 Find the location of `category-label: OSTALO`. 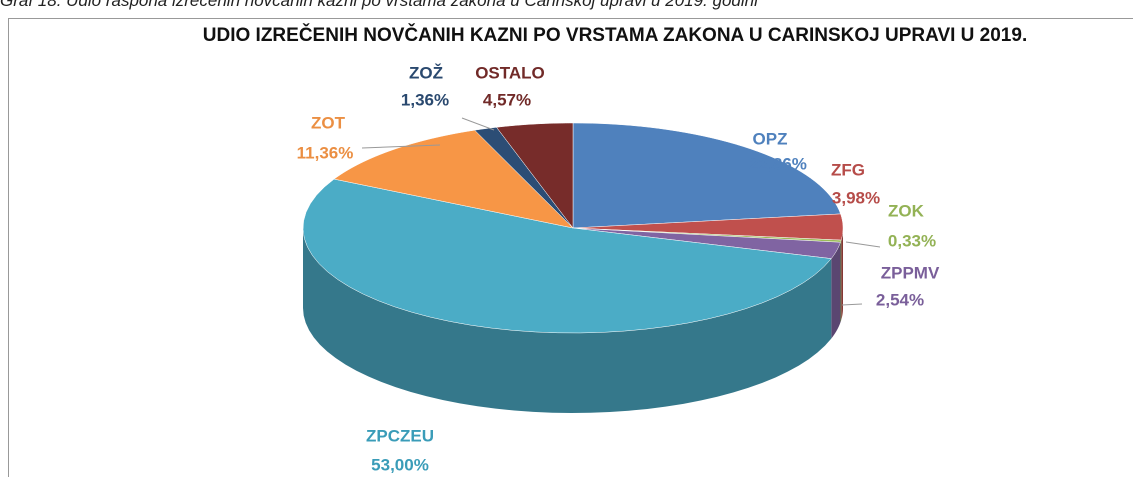

category-label: OSTALO is located at coordinates (510, 72).